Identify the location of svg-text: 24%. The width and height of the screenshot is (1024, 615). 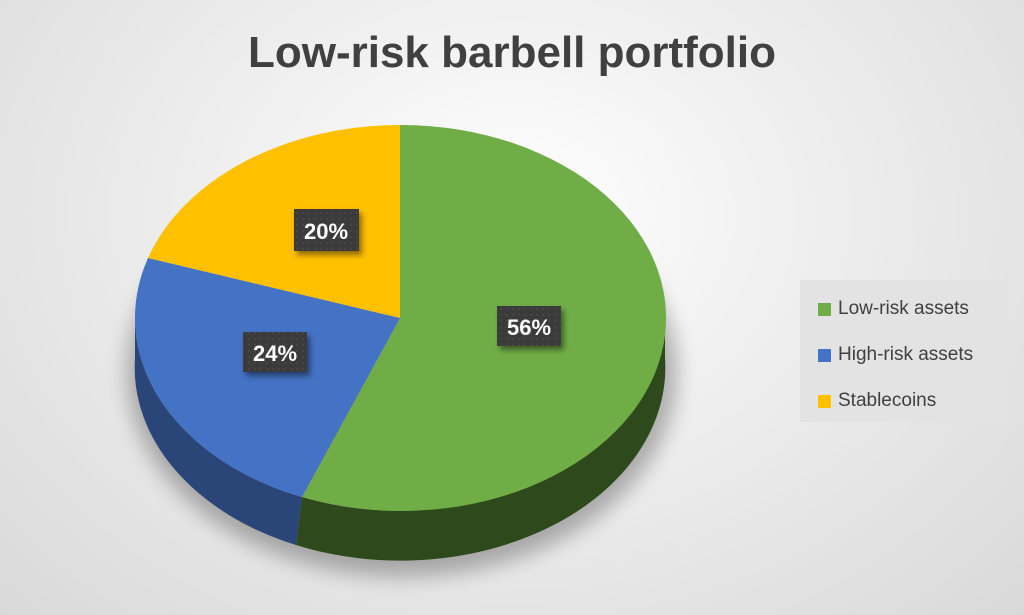
(275, 353).